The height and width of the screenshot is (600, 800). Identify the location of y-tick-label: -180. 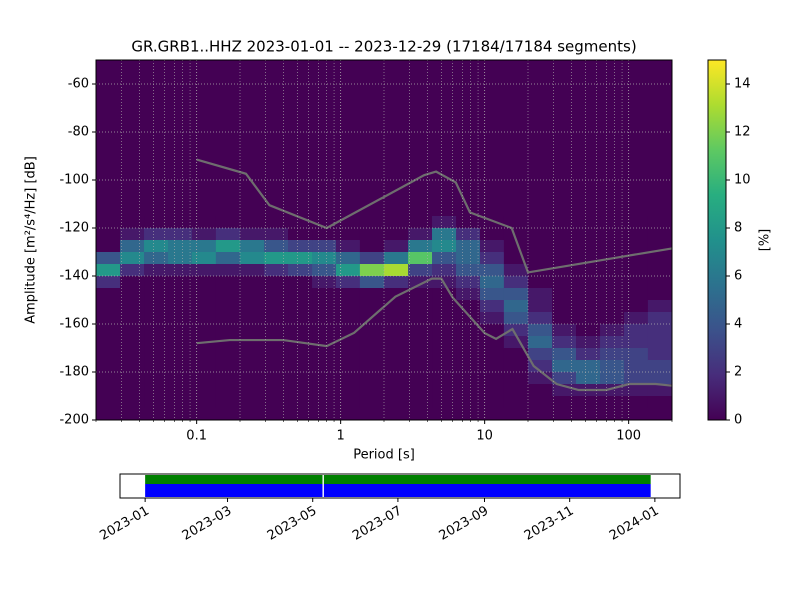
(74, 372).